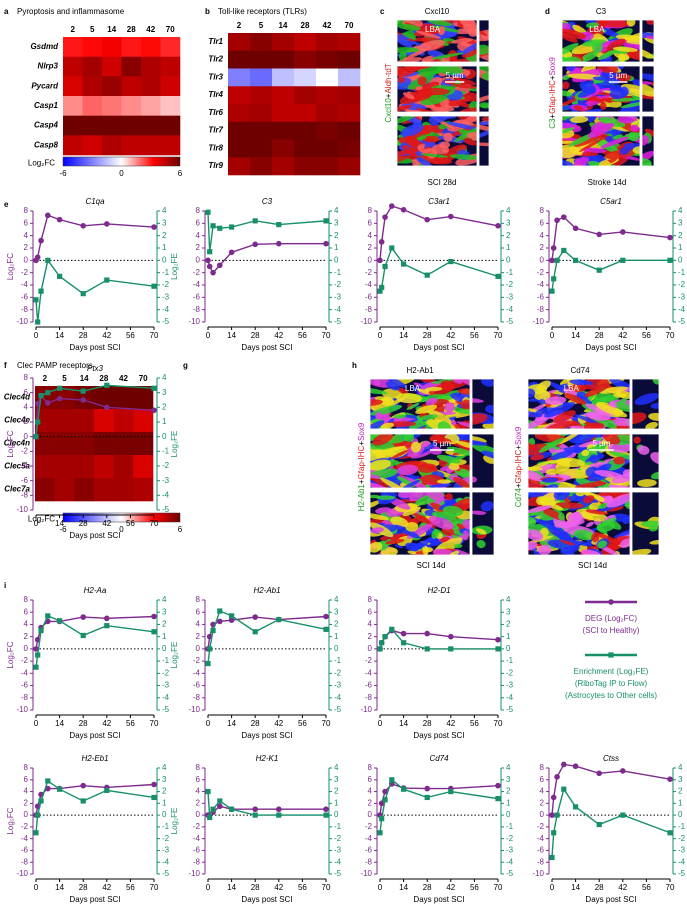 The height and width of the screenshot is (904, 687). What do you see at coordinates (542, 791) in the screenshot?
I see `y-tick-label: 4` at bounding box center [542, 791].